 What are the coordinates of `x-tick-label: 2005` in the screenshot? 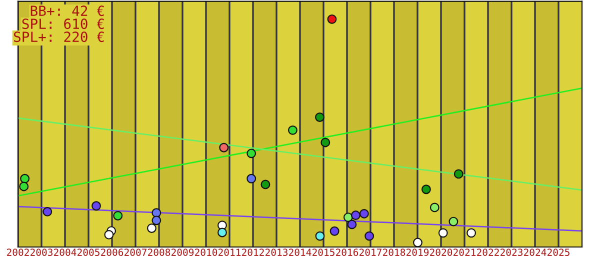 It's located at (89, 252).